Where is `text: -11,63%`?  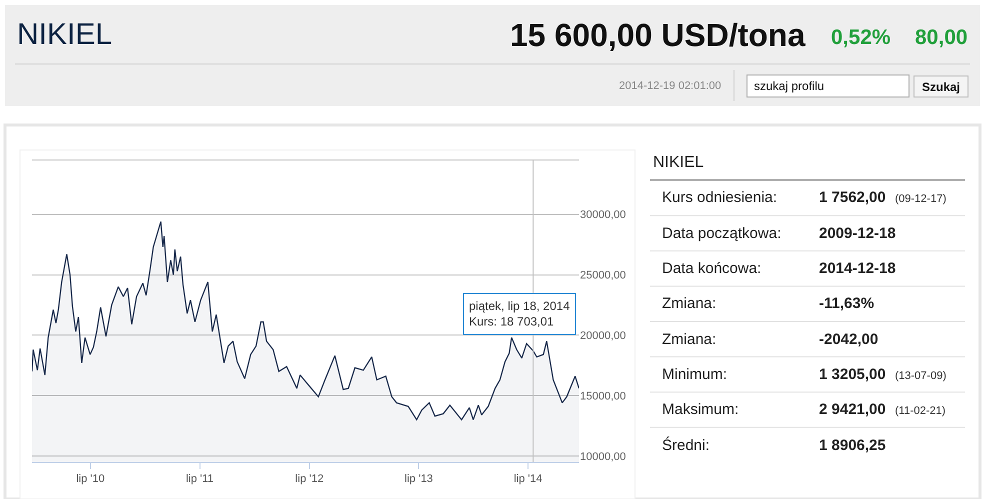 text: -11,63% is located at coordinates (846, 303).